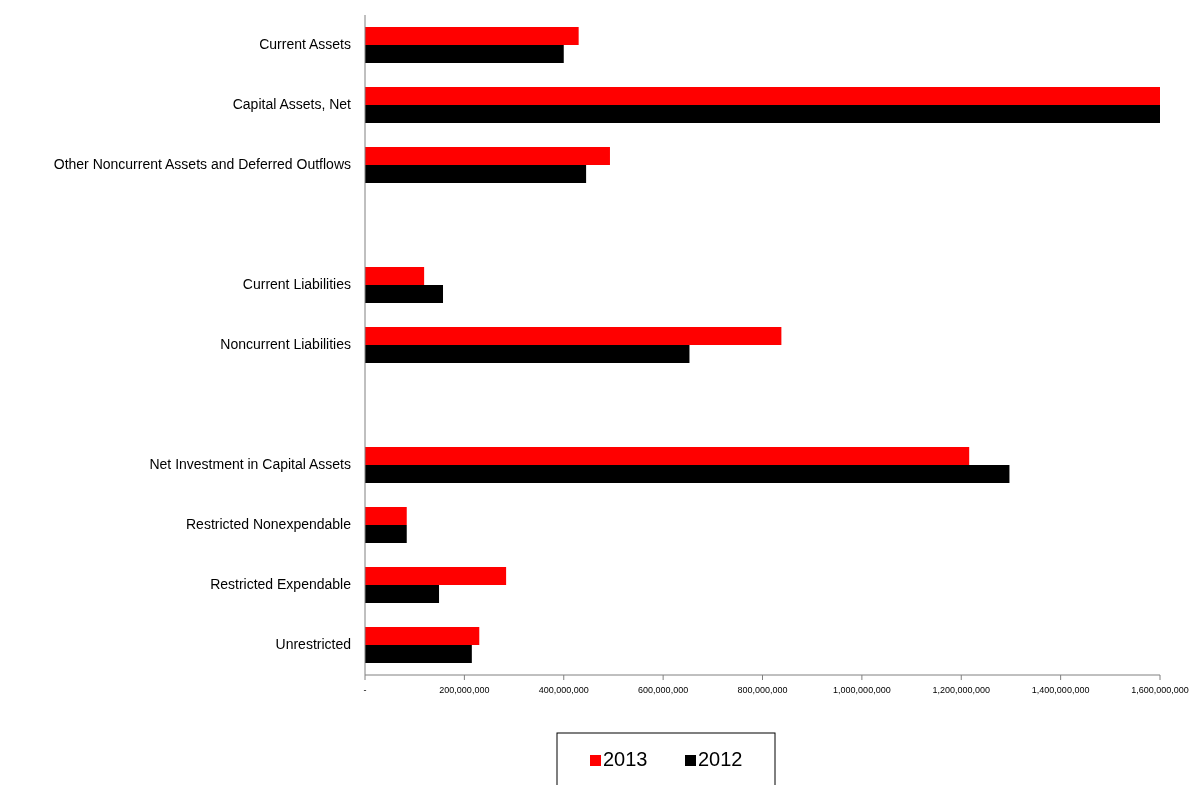 The width and height of the screenshot is (1198, 785). Describe the element at coordinates (281, 583) in the screenshot. I see `y-tick-label: Restricted Expendable` at that location.